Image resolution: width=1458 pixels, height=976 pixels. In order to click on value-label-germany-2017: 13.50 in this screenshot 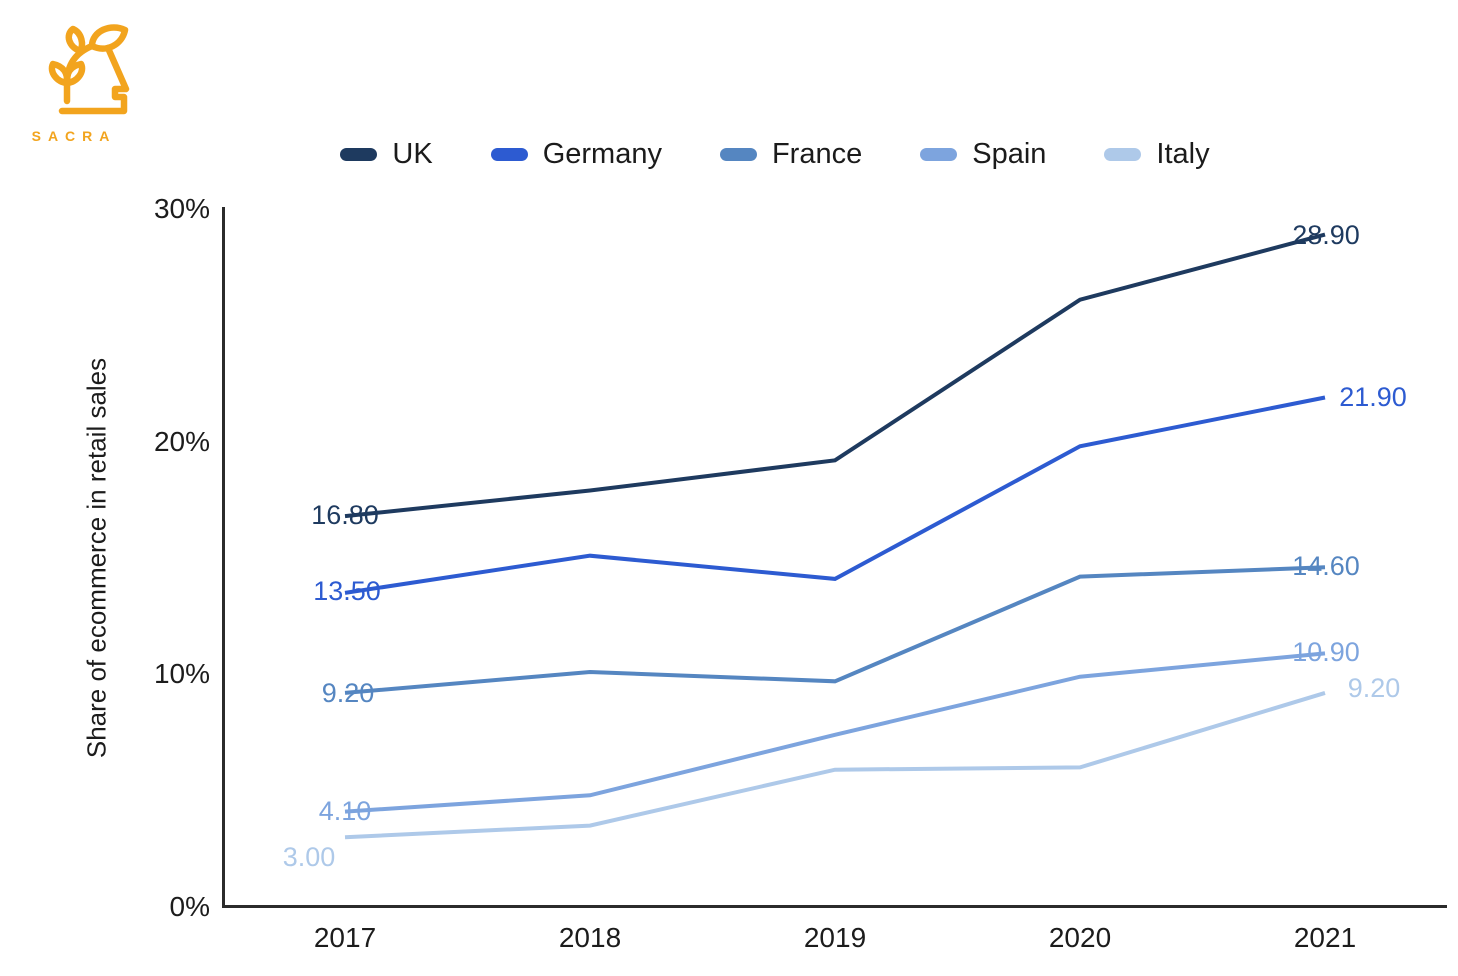, I will do `click(347, 591)`.